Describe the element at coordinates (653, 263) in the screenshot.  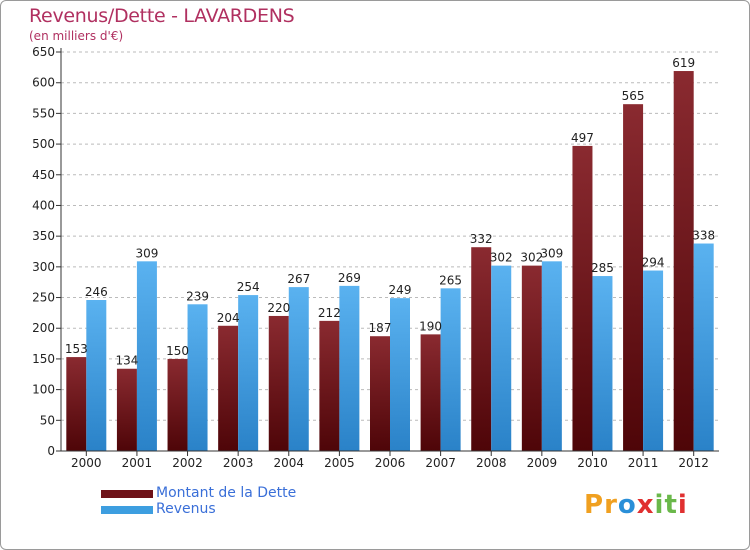
I see `data-label-revenus-2011: 294` at that location.